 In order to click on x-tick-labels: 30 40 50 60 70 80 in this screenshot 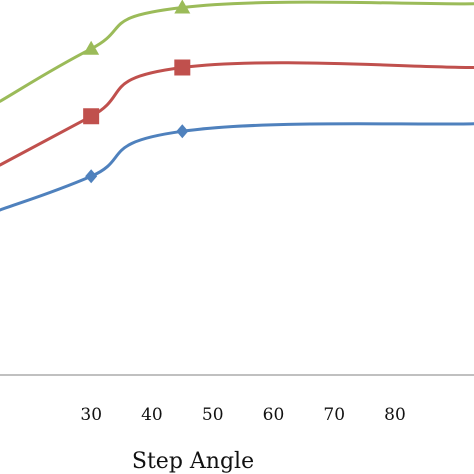, I will do `click(242, 415)`.